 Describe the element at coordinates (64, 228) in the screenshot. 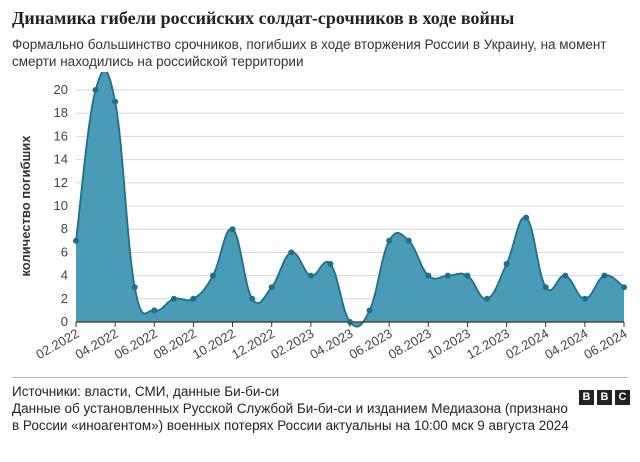

I see `y-tick-label: 8` at that location.